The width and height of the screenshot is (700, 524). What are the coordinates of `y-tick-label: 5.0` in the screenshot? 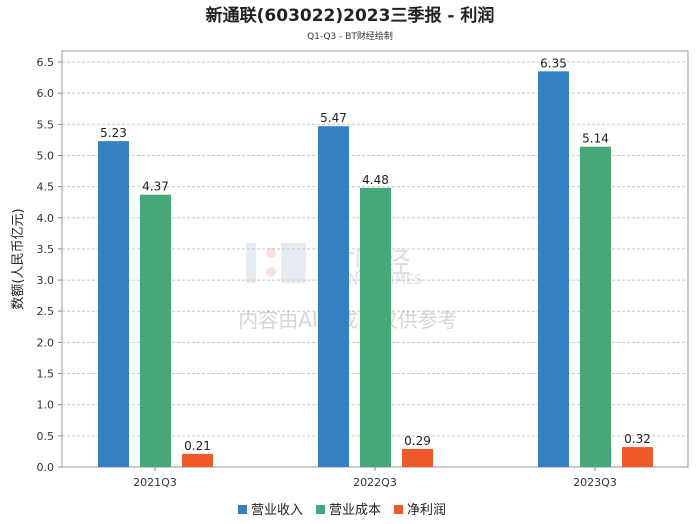 It's located at (46, 155).